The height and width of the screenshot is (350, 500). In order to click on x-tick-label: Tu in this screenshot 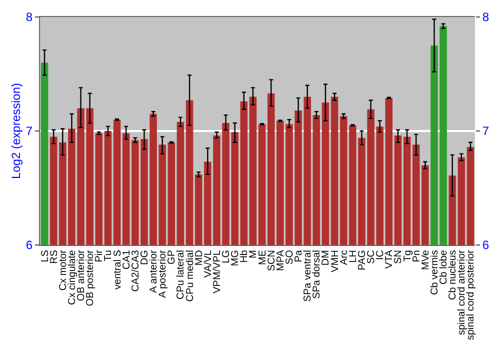, I will do `click(108, 256)`.